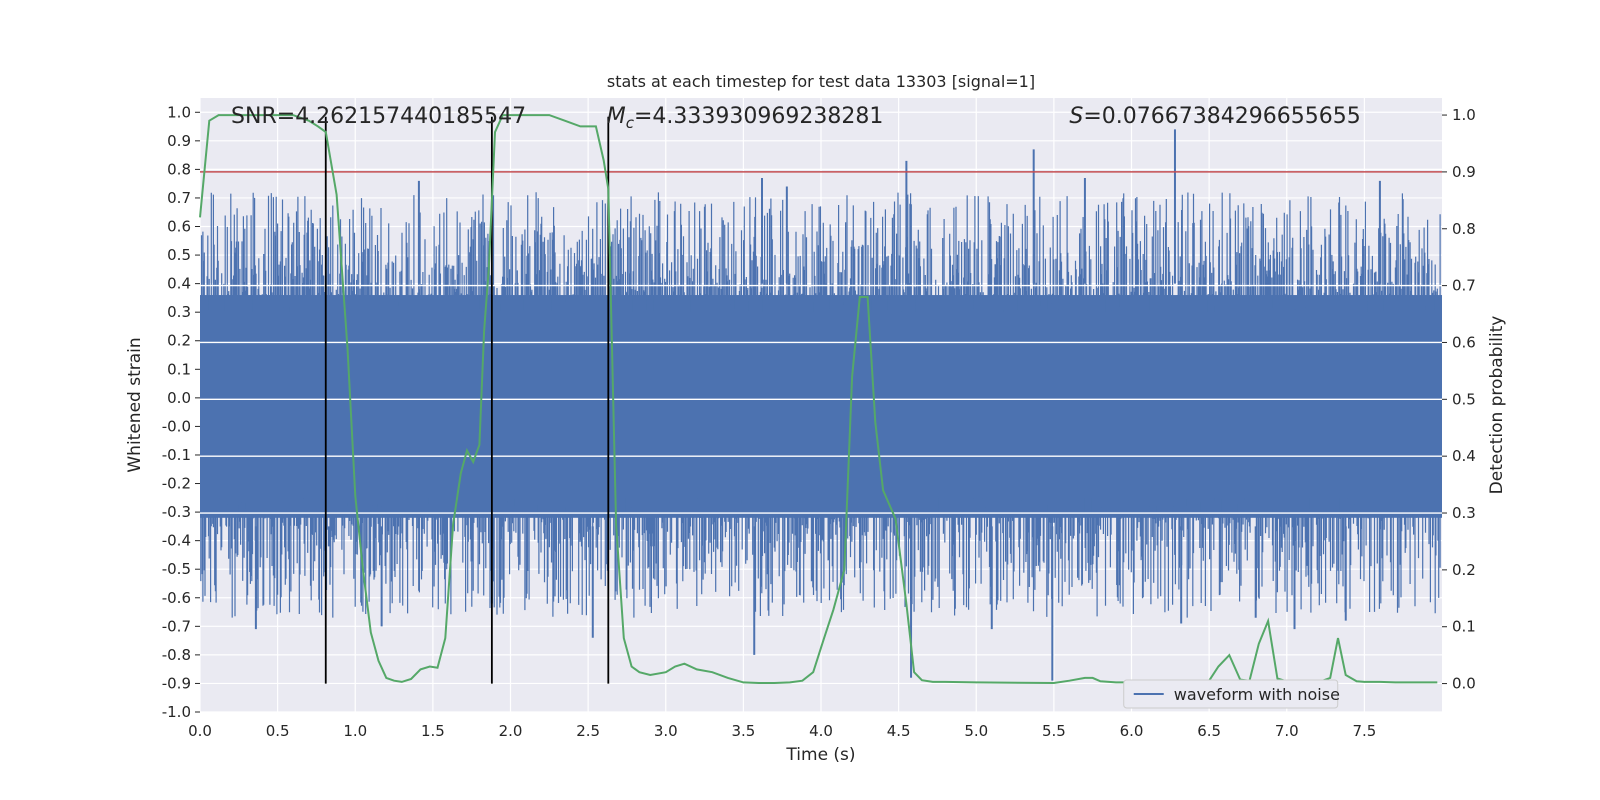  What do you see at coordinates (176, 712) in the screenshot?
I see `y-tick-label: -1.0` at bounding box center [176, 712].